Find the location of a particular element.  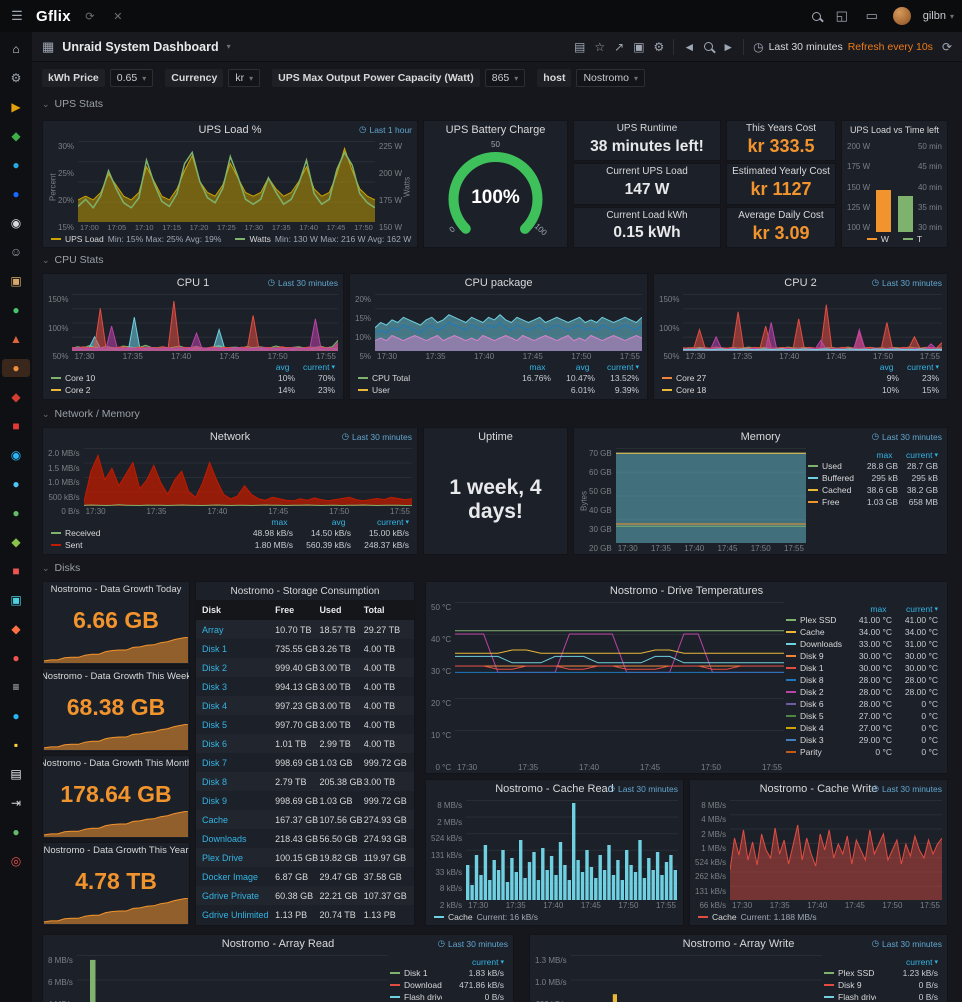

app-cyan-box: ▣ is located at coordinates (16, 600).